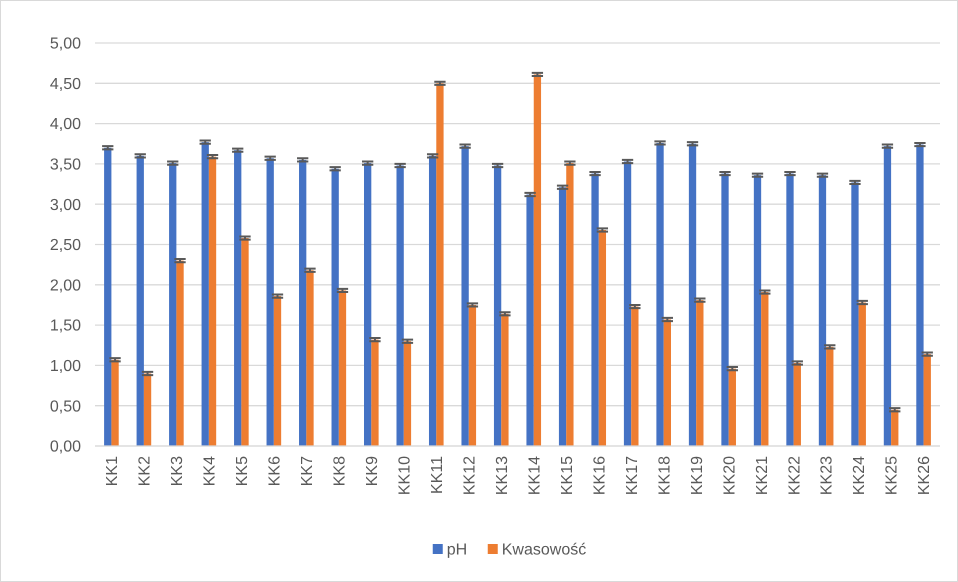 This screenshot has height=582, width=958. I want to click on x-tick-label: KK2, so click(145, 471).